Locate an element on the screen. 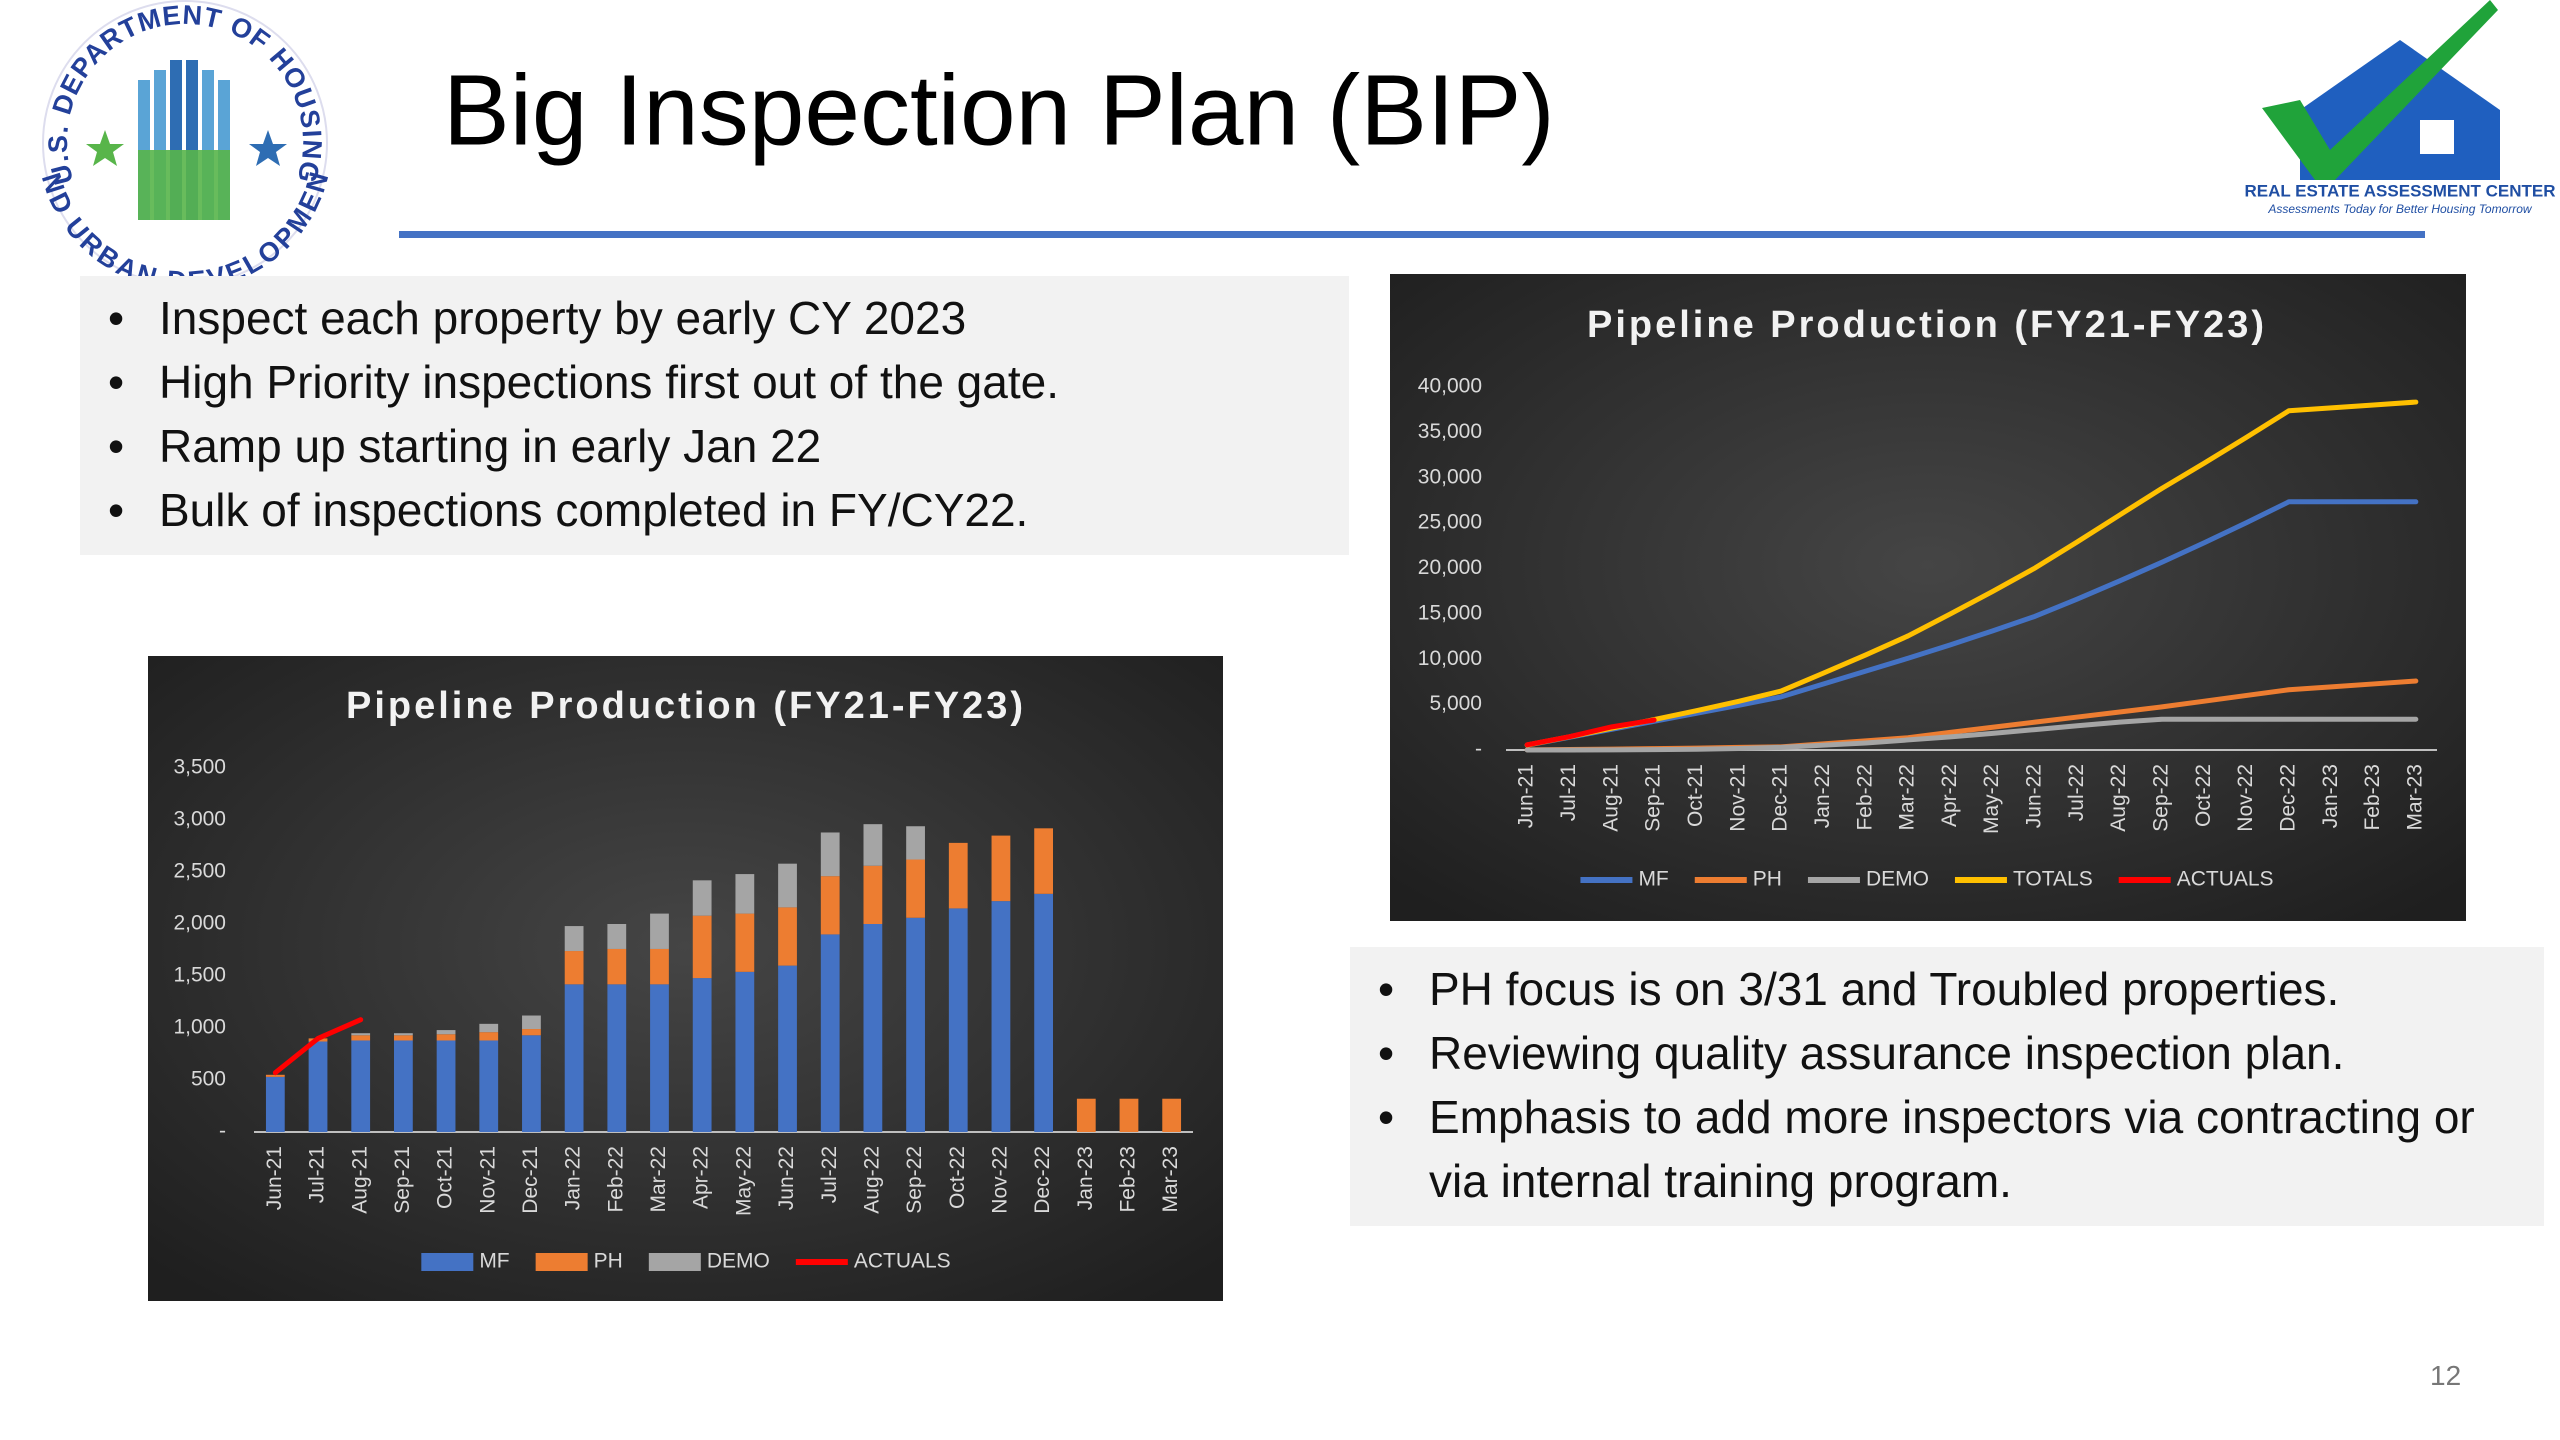 The height and width of the screenshot is (1440, 2560). chart-title: Pipeline Production (FY21-FY23) is located at coordinates (686, 706).